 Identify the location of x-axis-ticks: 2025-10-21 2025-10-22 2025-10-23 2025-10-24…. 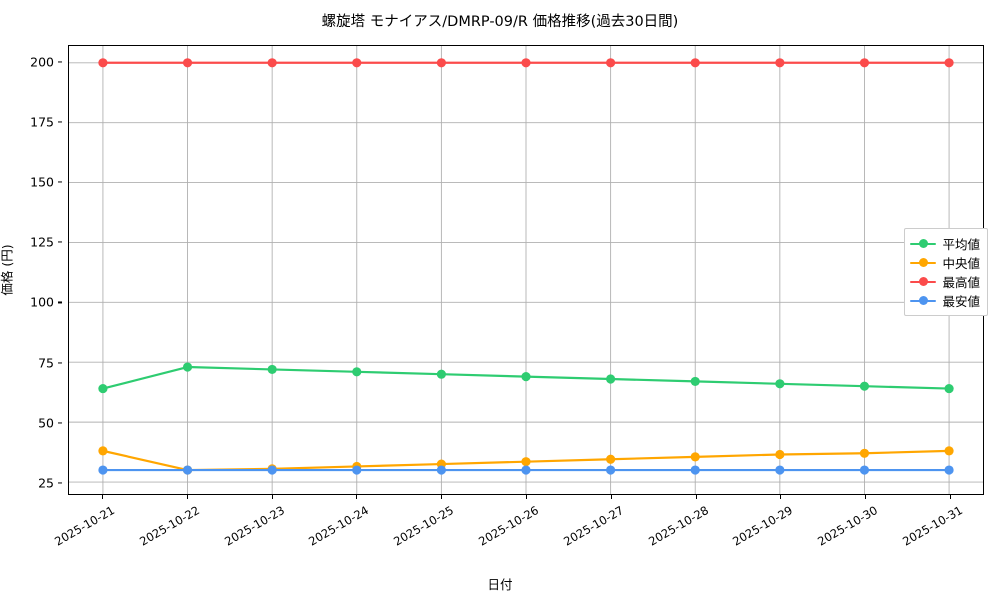
(518, 530).